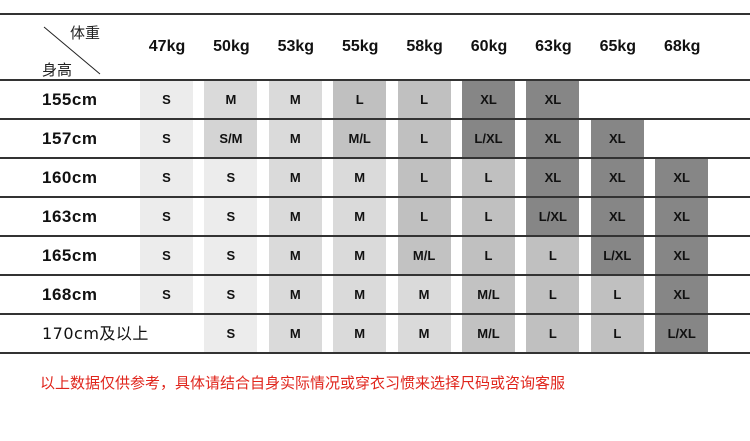 The image size is (750, 441). Describe the element at coordinates (70, 138) in the screenshot. I see `height-label: 157cm` at that location.